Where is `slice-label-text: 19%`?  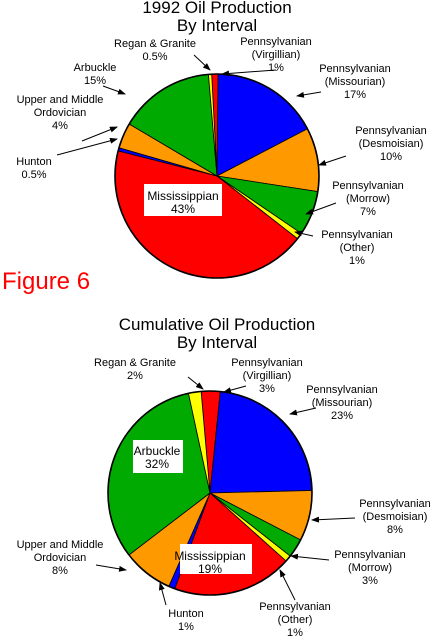
slice-label-text: 19% is located at coordinates (210, 569).